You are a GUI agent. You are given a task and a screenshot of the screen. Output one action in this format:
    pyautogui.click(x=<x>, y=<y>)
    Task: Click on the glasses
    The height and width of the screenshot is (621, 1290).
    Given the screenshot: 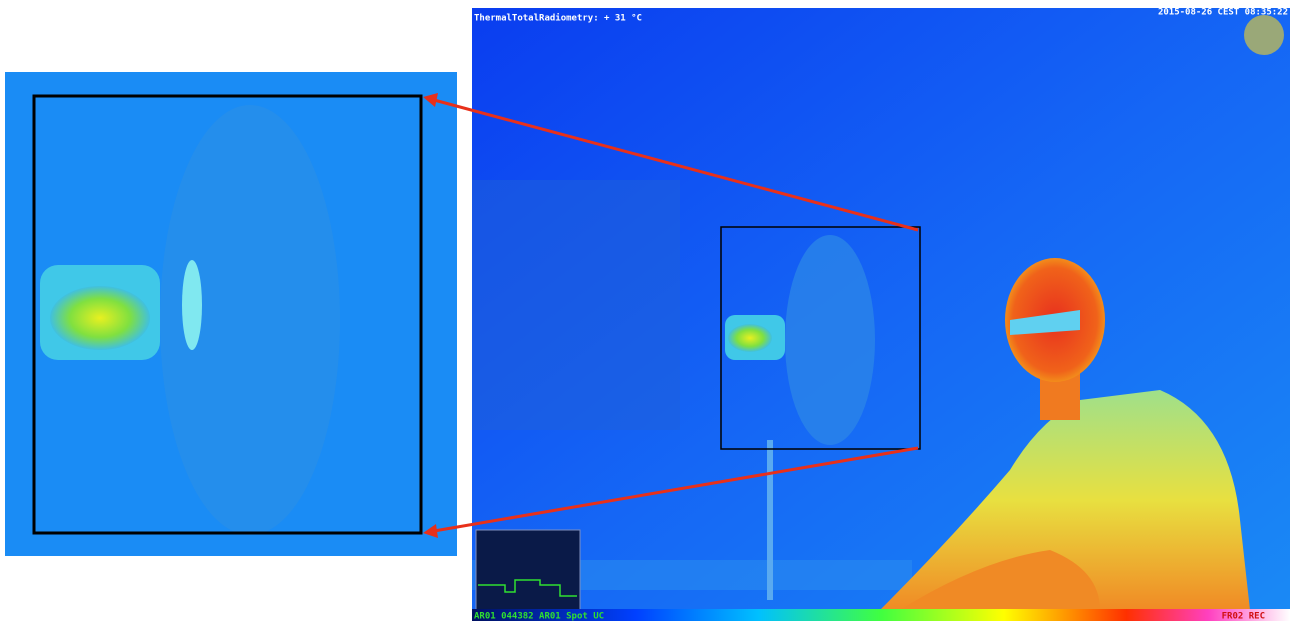 What is the action you would take?
    pyautogui.click(x=1045, y=322)
    